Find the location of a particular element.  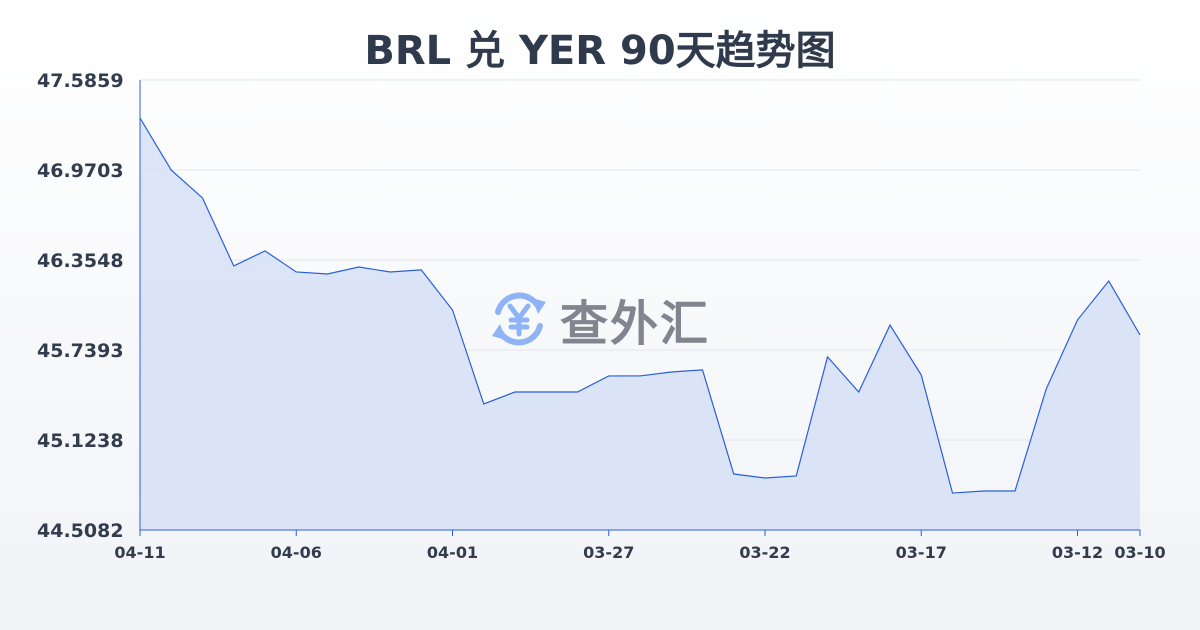

watermark-text: 查外汇 is located at coordinates (635, 324).